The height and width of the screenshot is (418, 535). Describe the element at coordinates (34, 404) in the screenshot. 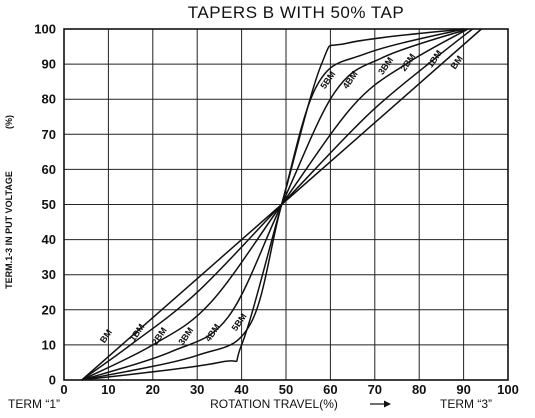

I see `term-1-label: TERM “1”` at that location.